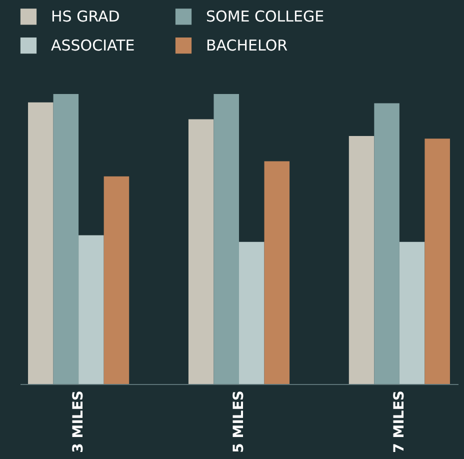  What do you see at coordinates (85, 17) in the screenshot?
I see `legend-label: HS GRAD` at bounding box center [85, 17].